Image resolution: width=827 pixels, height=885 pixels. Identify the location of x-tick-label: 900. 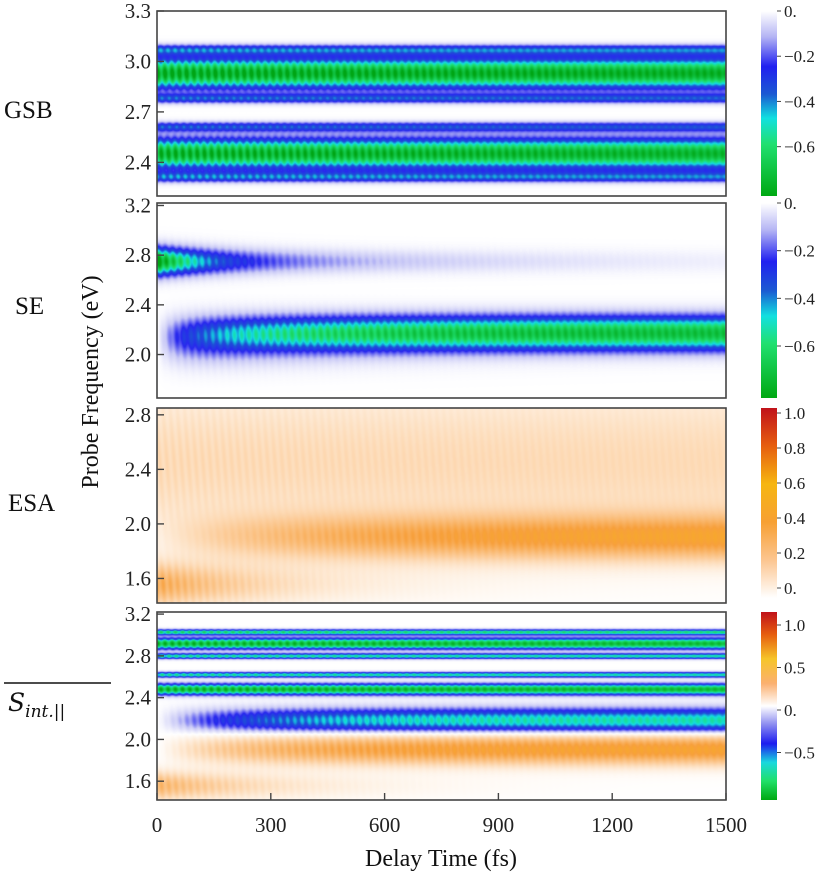
(499, 825).